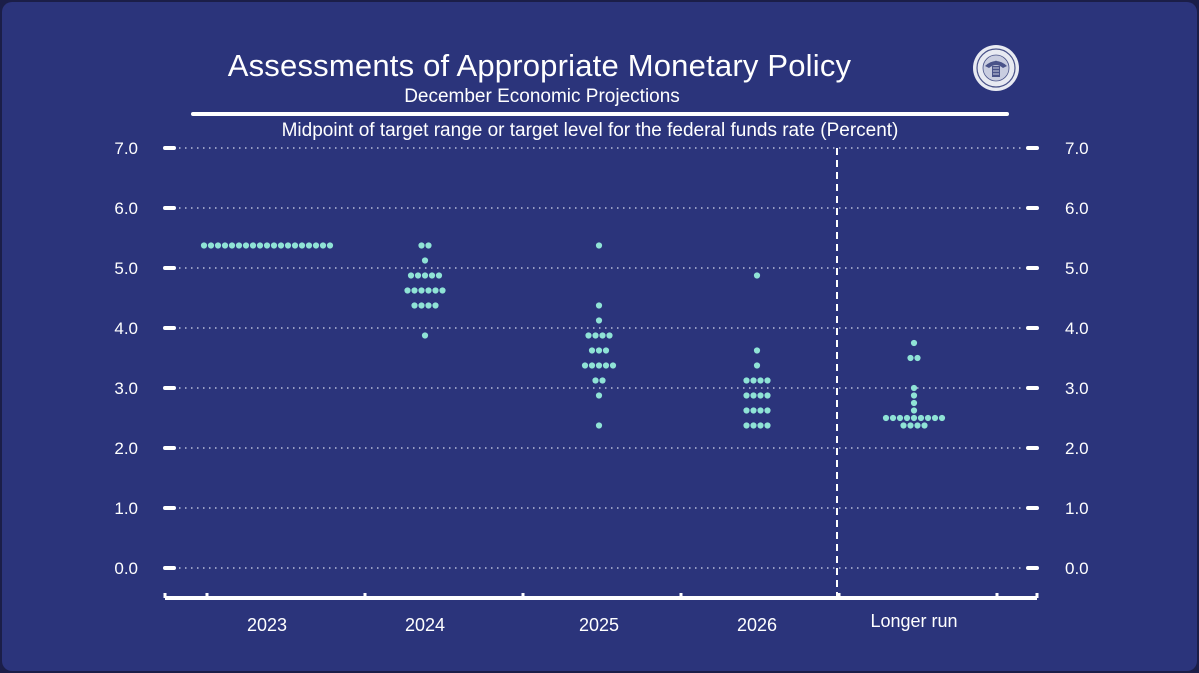 The image size is (1199, 673). What do you see at coordinates (267, 625) in the screenshot?
I see `x-category-label: 2023` at bounding box center [267, 625].